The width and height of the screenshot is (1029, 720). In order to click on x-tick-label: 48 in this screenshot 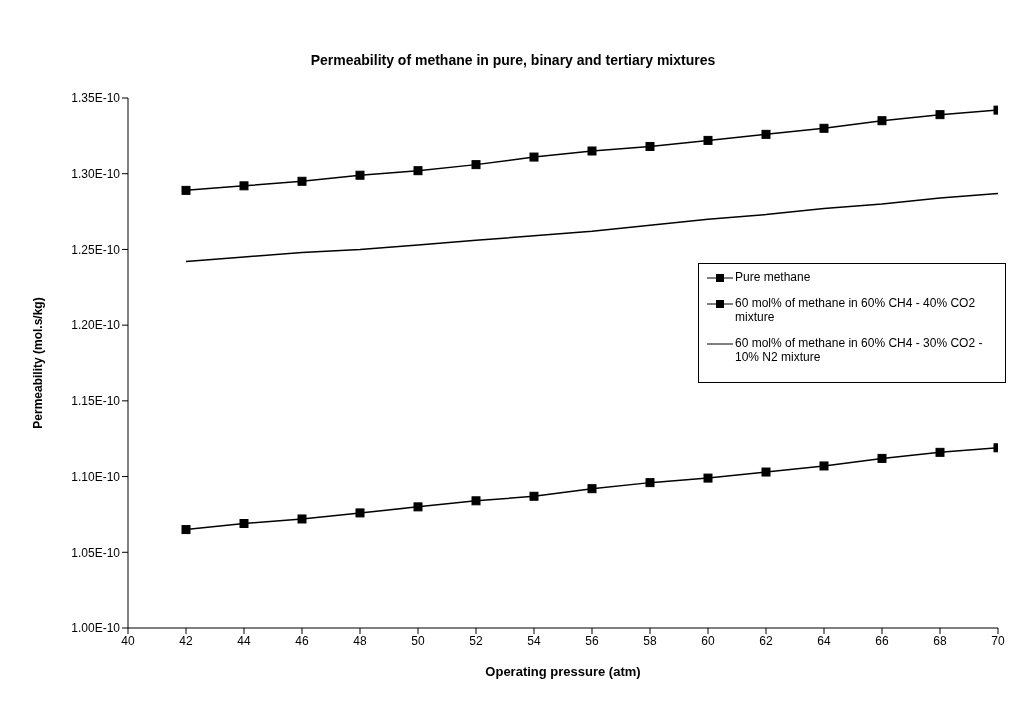, I will do `click(360, 640)`.